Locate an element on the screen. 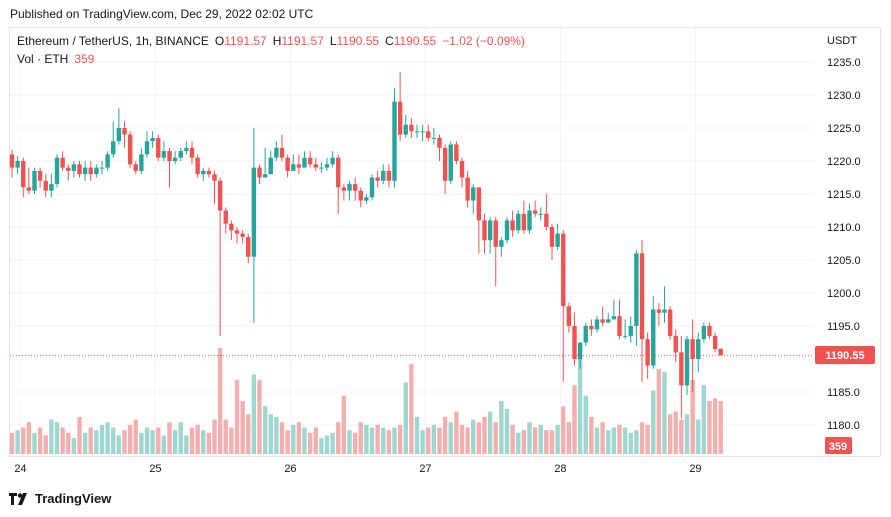  x-tick-label: 25 is located at coordinates (155, 469).